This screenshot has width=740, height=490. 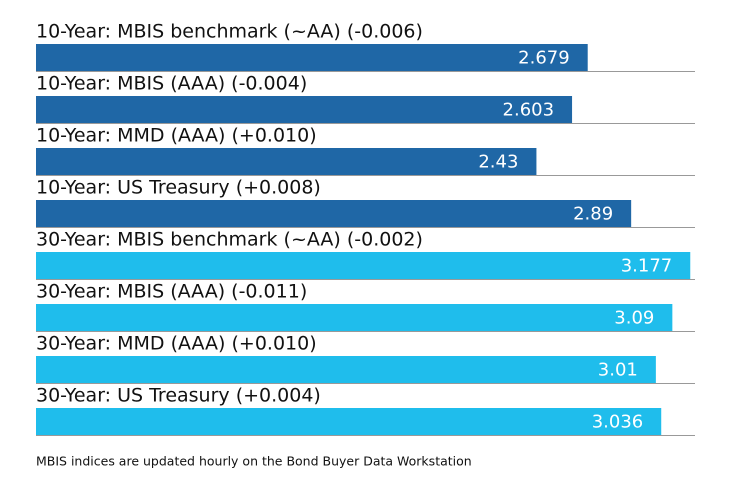 I want to click on category-label: 10-Year: MBIS benchmark (~AA) (-0.006), so click(x=229, y=32).